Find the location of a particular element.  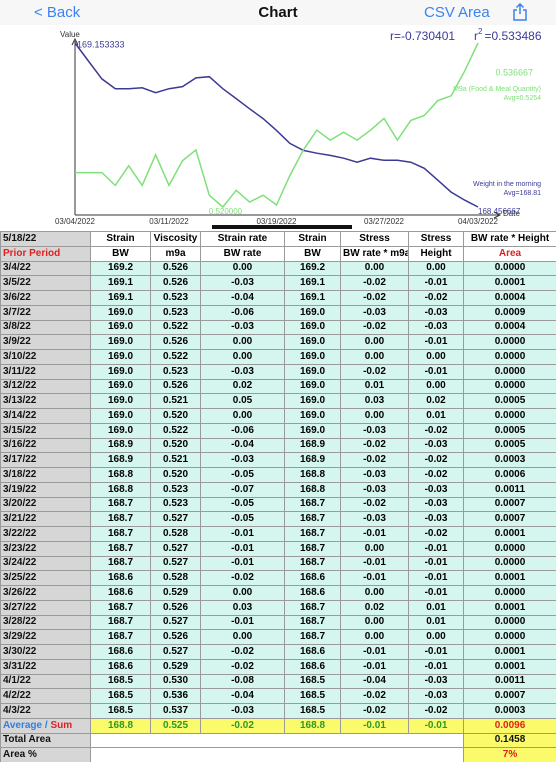

area-button: Area is located at coordinates (474, 12).